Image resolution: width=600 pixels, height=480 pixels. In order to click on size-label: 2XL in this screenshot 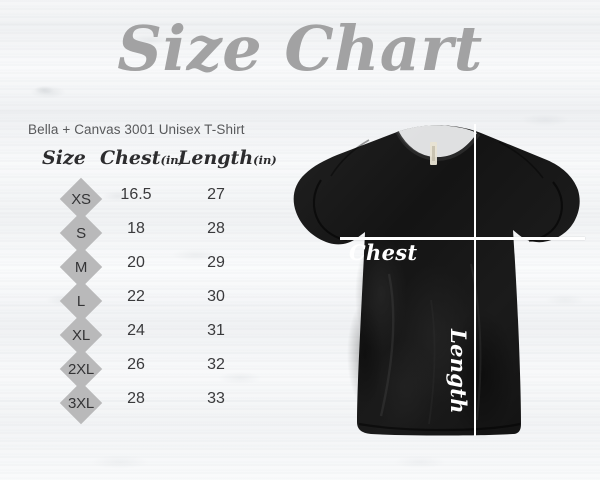, I will do `click(81, 369)`.